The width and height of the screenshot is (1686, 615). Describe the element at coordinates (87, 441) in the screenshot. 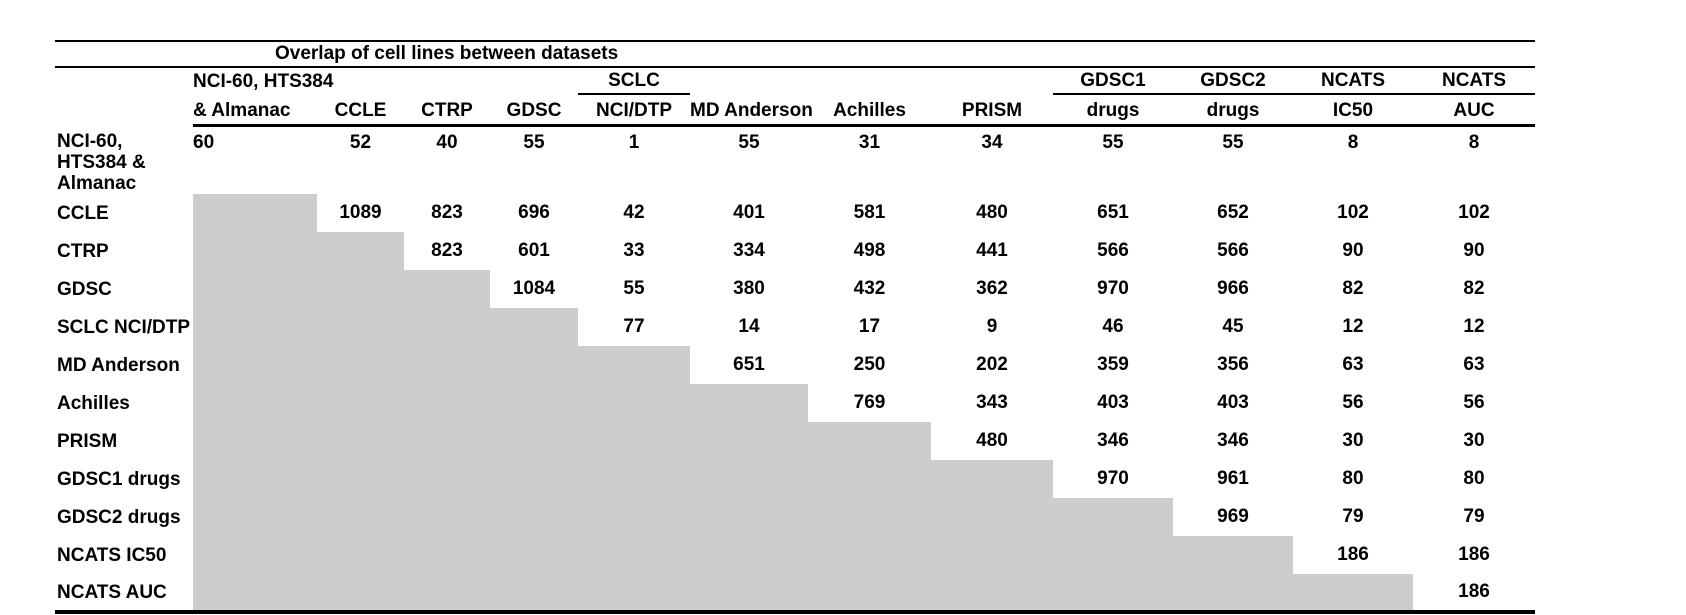

I see `row-label: PRISM` at that location.